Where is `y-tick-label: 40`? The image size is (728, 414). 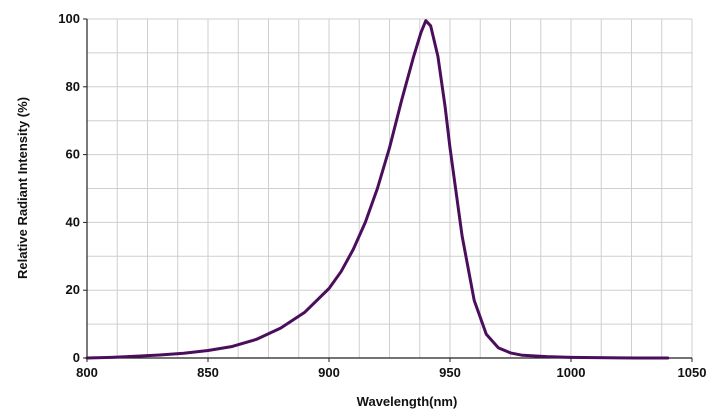 y-tick-label: 40 is located at coordinates (73, 221).